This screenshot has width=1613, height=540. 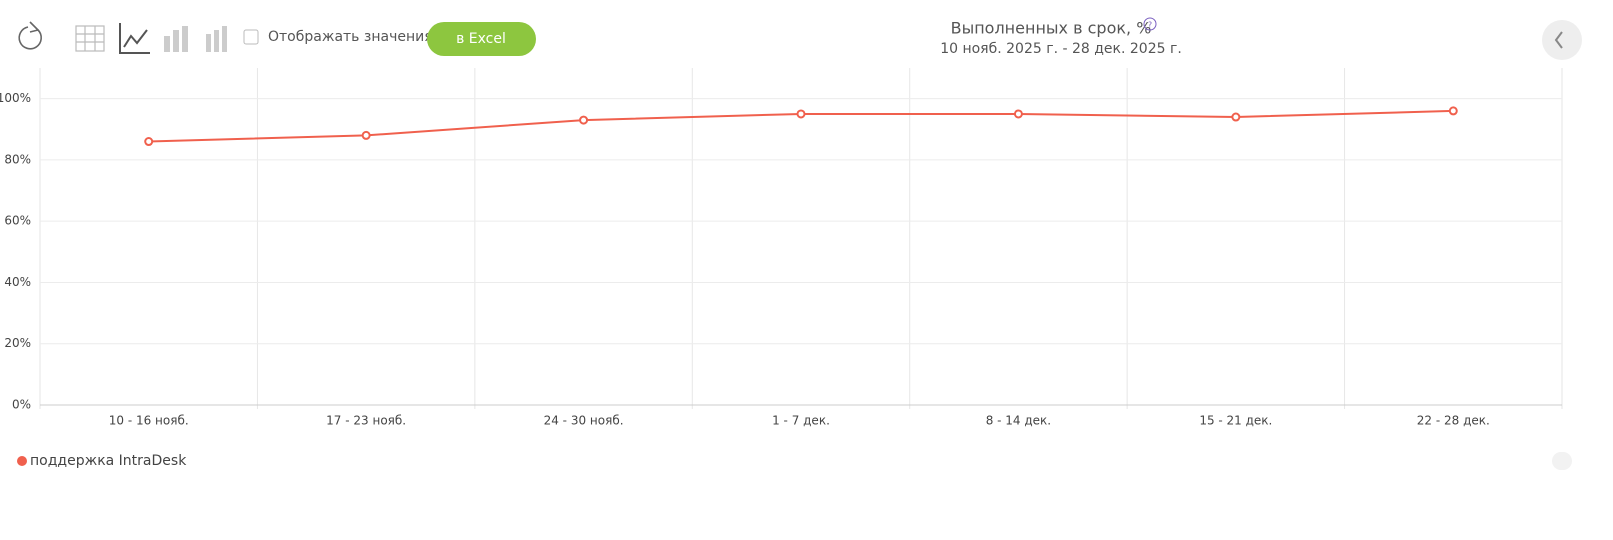 What do you see at coordinates (108, 461) in the screenshot?
I see `legend-label: поддержка IntraDesk` at bounding box center [108, 461].